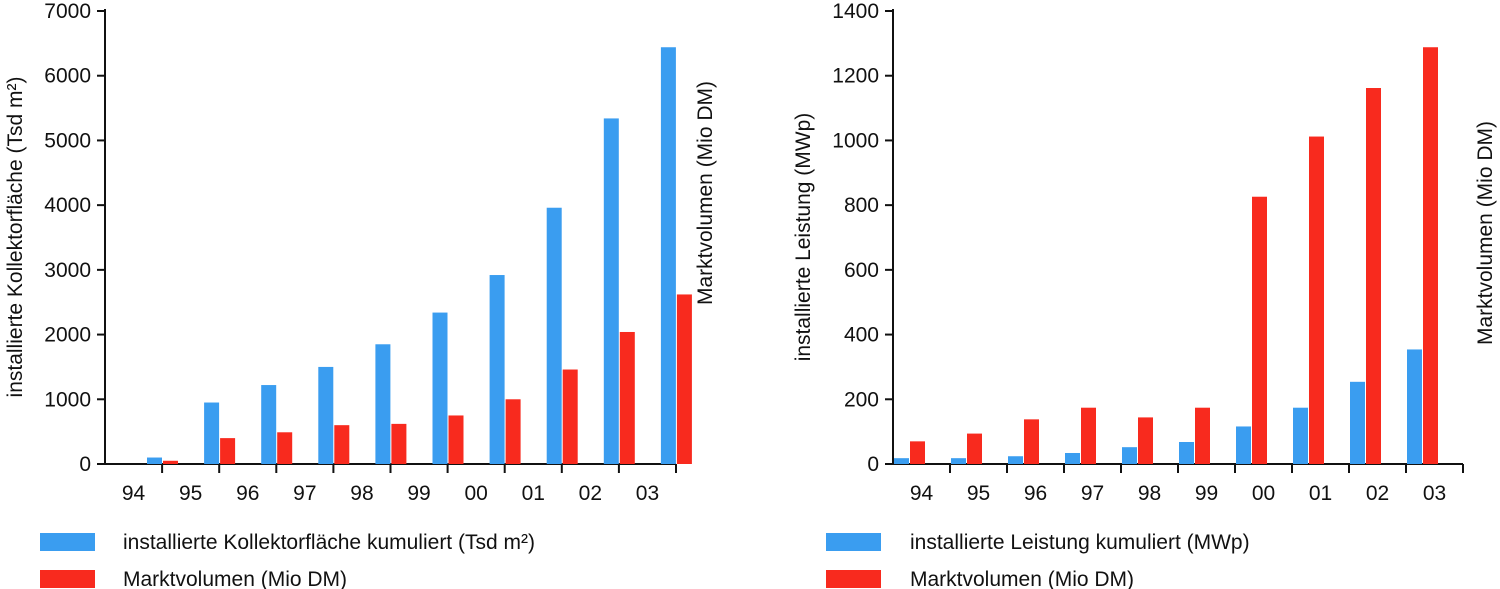 This screenshot has height=589, width=1500. Describe the element at coordinates (67, 76) in the screenshot. I see `y-tick-label: 6000` at that location.